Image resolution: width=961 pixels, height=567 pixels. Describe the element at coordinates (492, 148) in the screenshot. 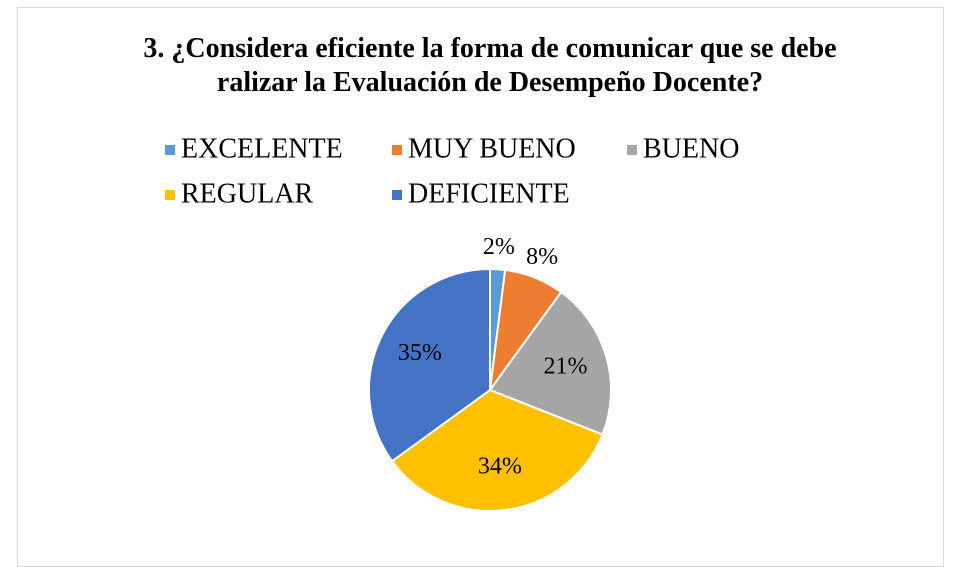

I see `legend-label: MUY BUENO` at that location.